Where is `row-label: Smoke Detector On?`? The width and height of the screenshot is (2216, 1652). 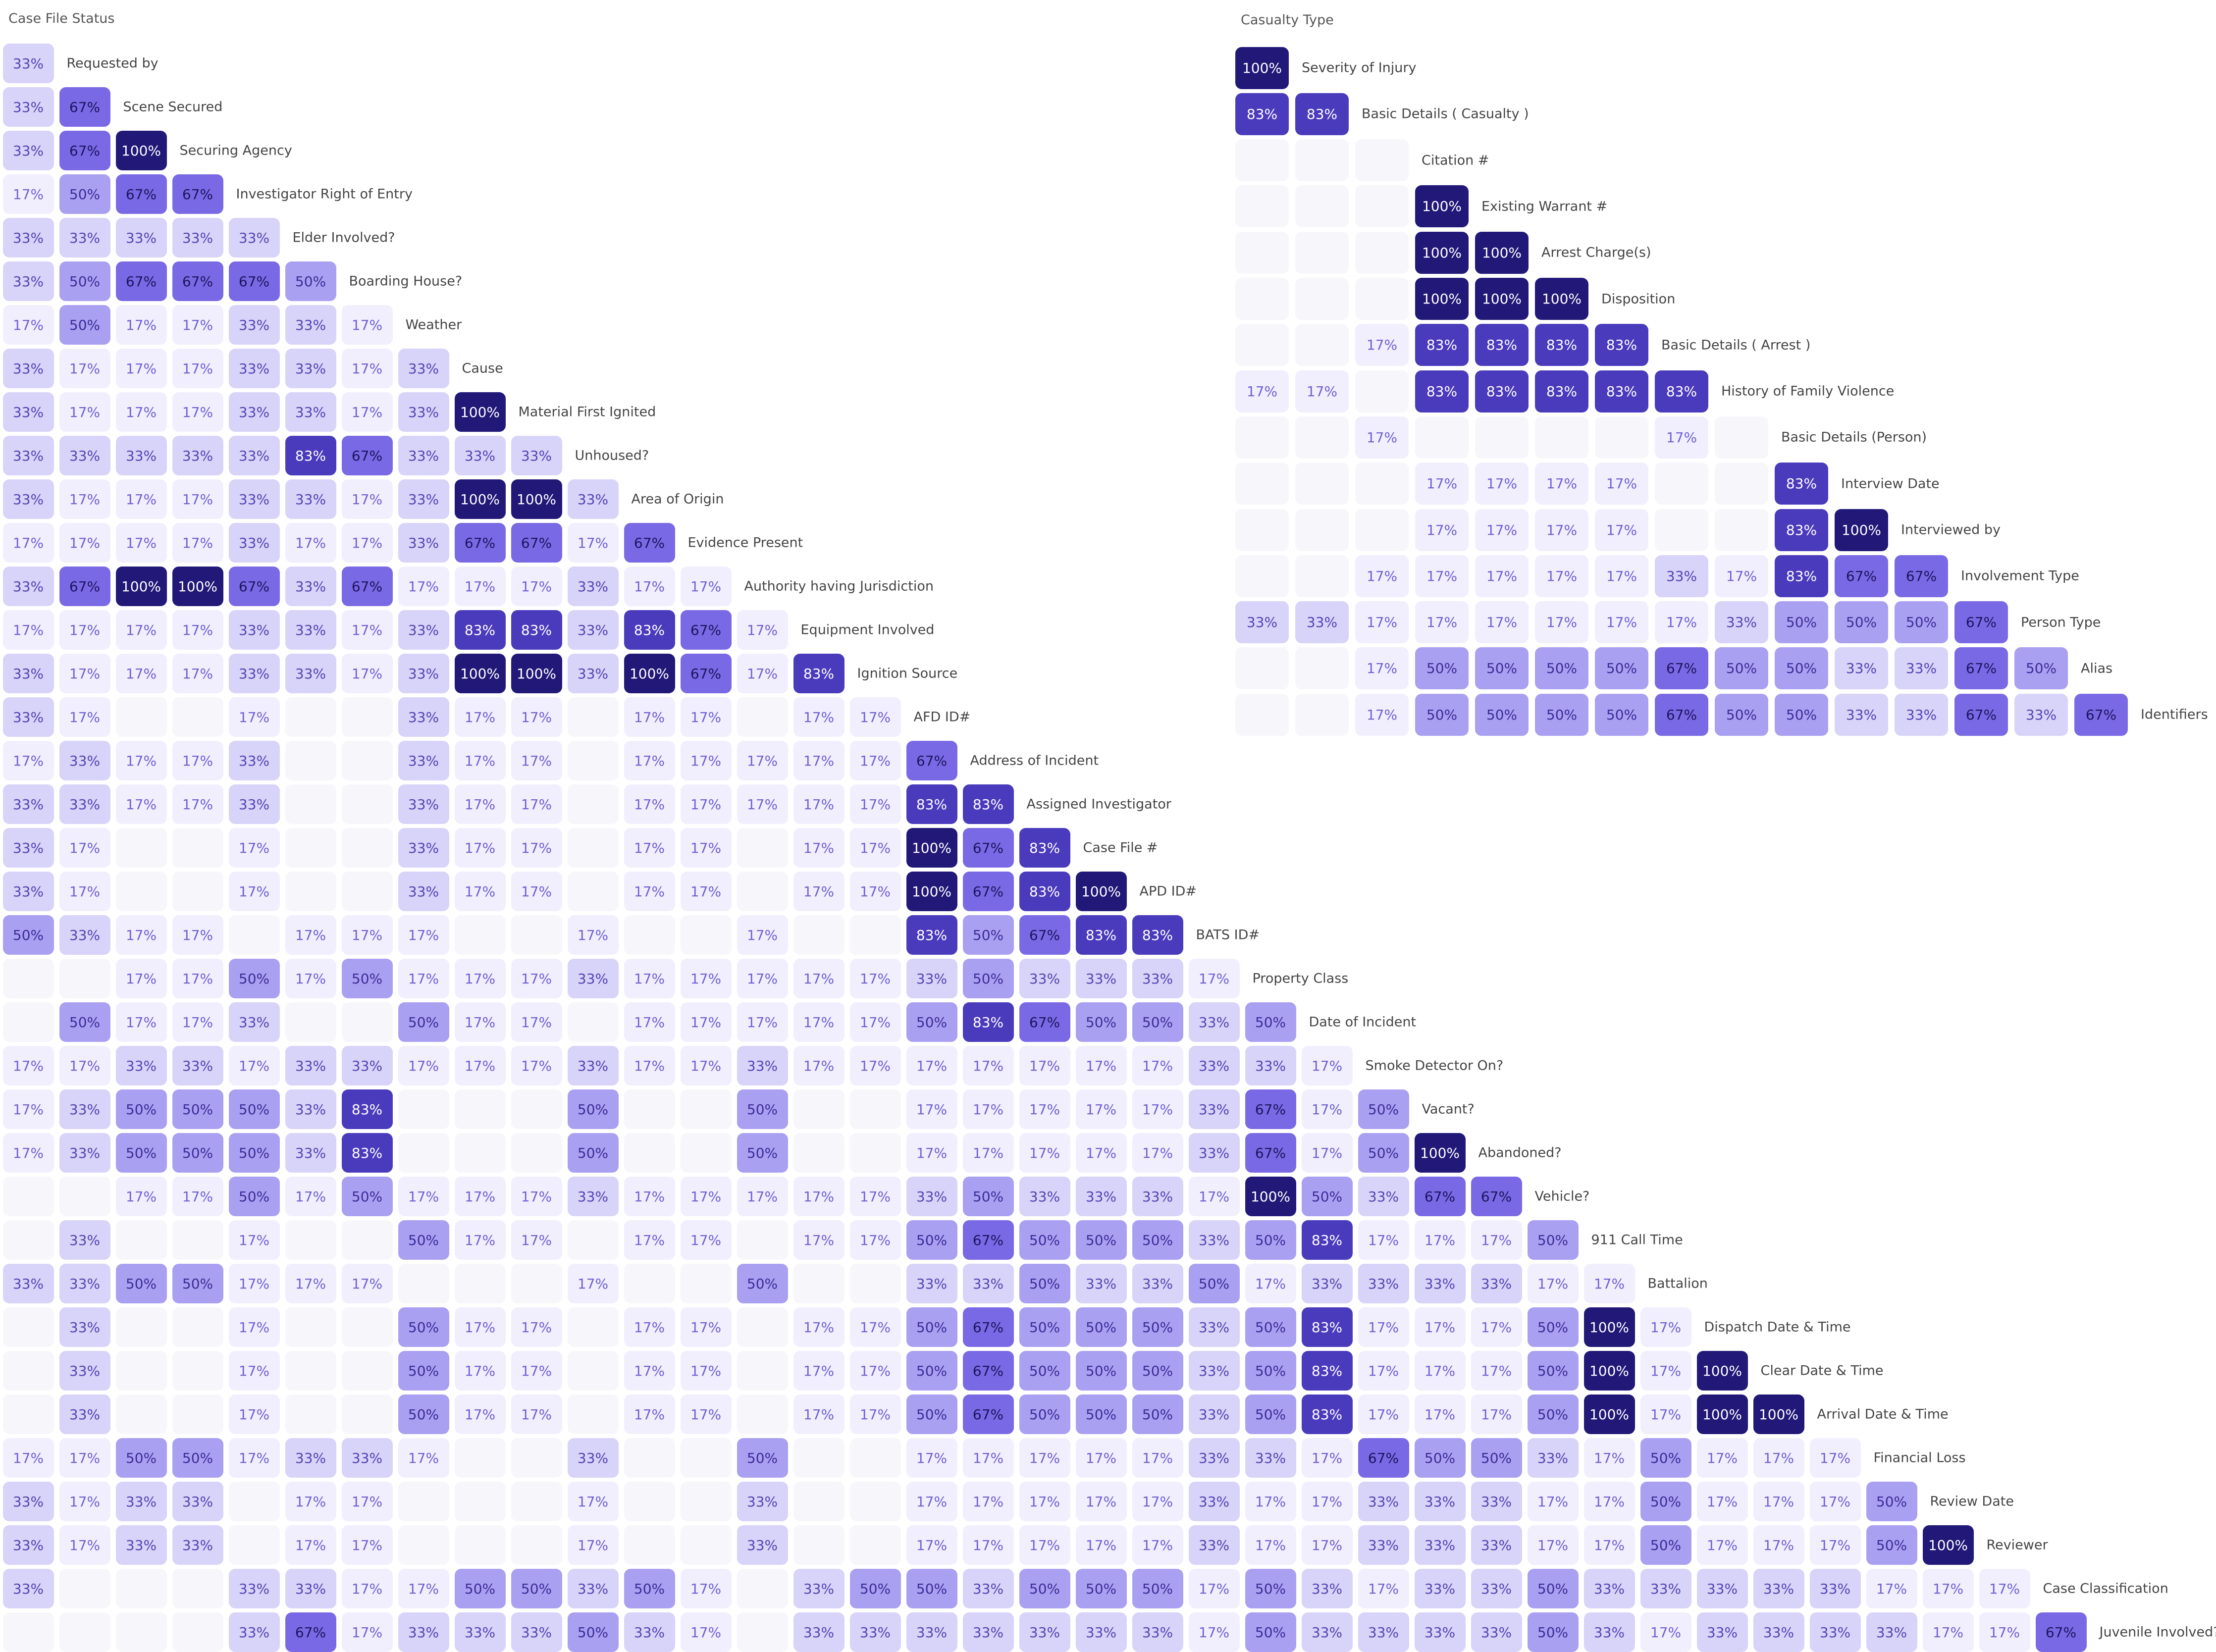 row-label: Smoke Detector On? is located at coordinates (1434, 1066).